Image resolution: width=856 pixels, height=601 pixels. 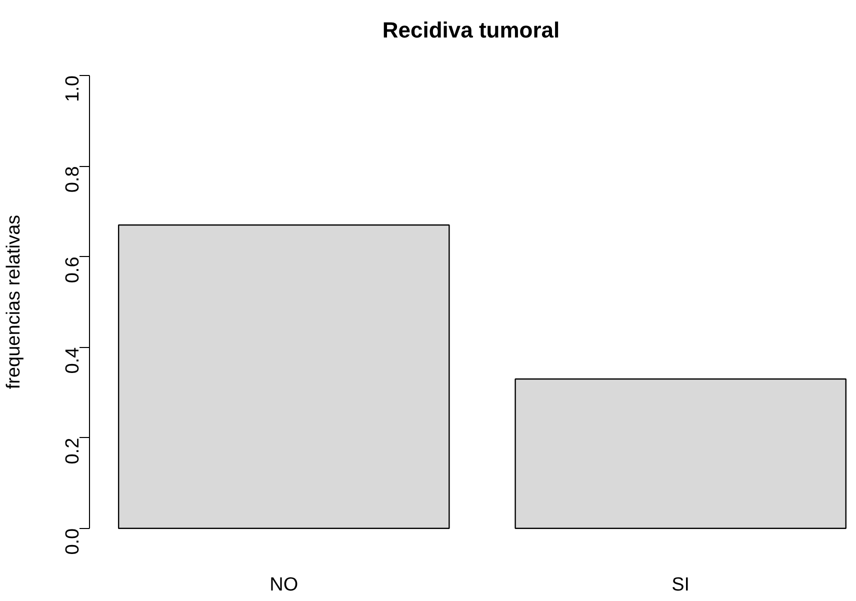 What do you see at coordinates (284, 585) in the screenshot?
I see `x-tick-label: NO` at bounding box center [284, 585].